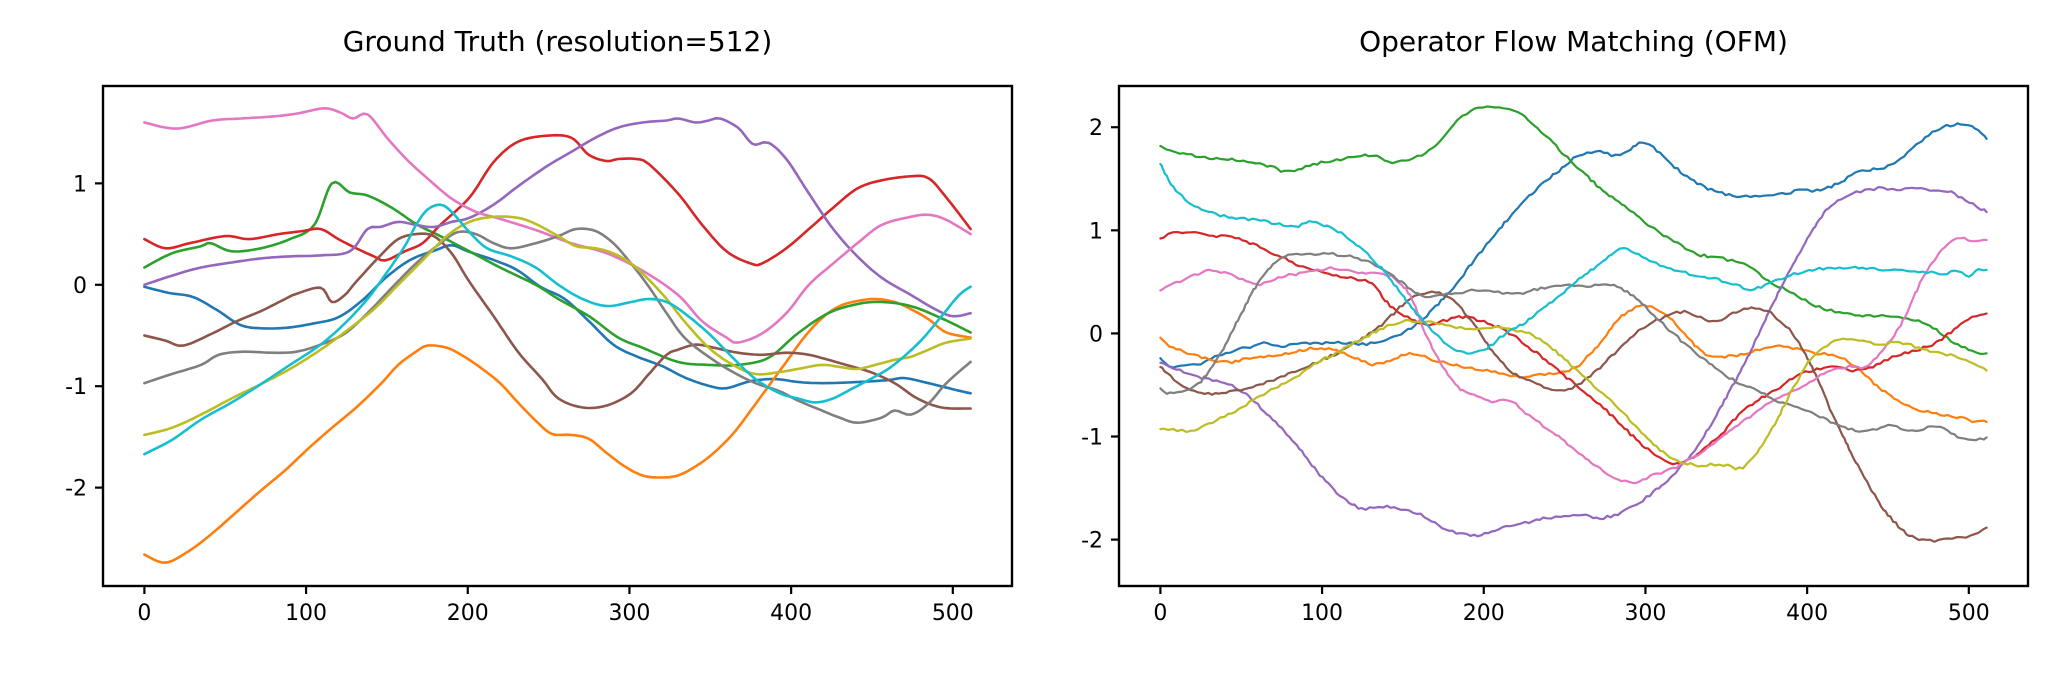 The image size is (2055, 689). I want to click on y-axis: -2 -1 0 1, so click(84, 337).